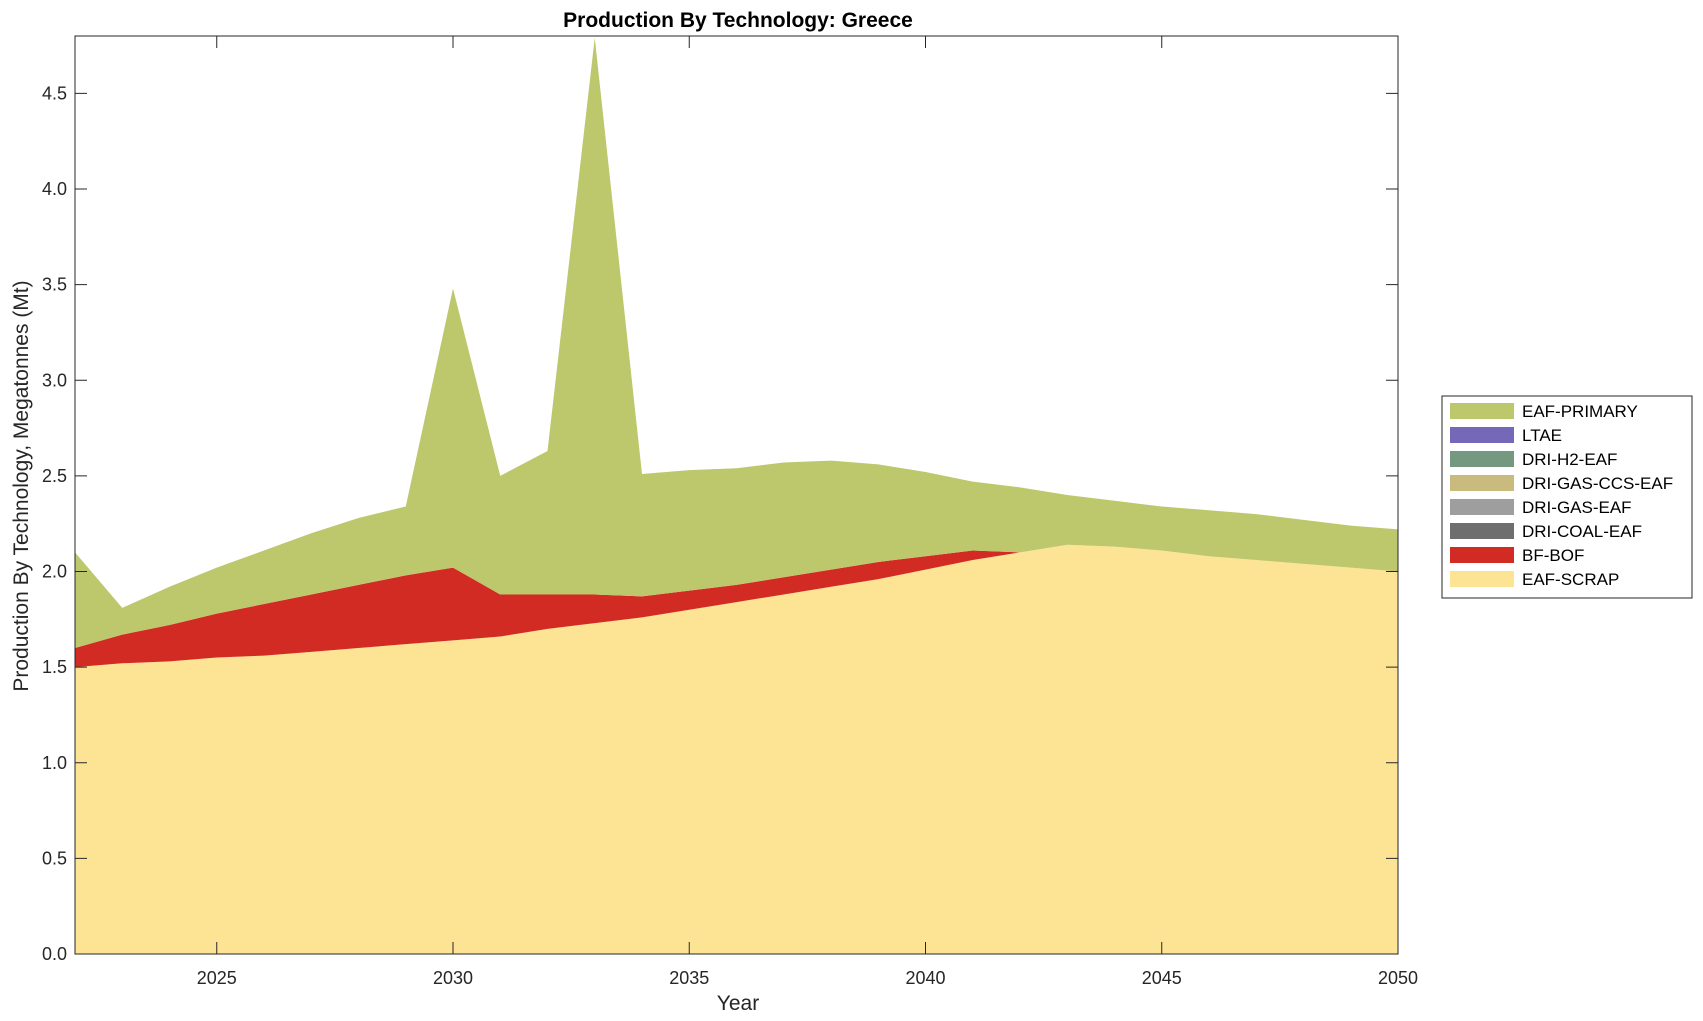 This screenshot has height=1021, width=1703. What do you see at coordinates (54, 380) in the screenshot?
I see `y-tick-label: 3.0` at bounding box center [54, 380].